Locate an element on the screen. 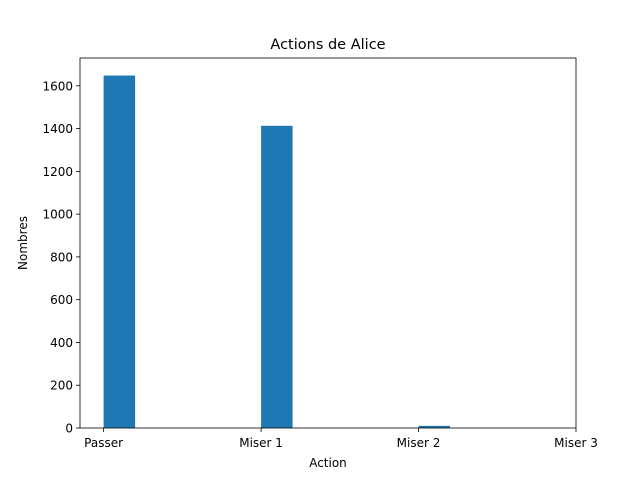  y-tick-label: 1000 is located at coordinates (57, 215).